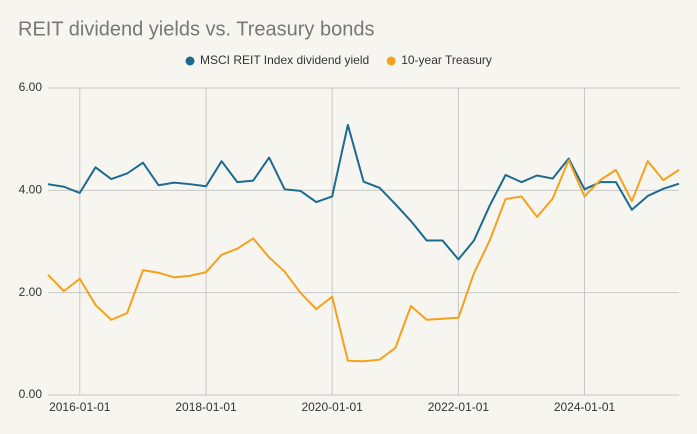 The width and height of the screenshot is (697, 434). I want to click on x-tick-label: 2018-01-01, so click(206, 407).